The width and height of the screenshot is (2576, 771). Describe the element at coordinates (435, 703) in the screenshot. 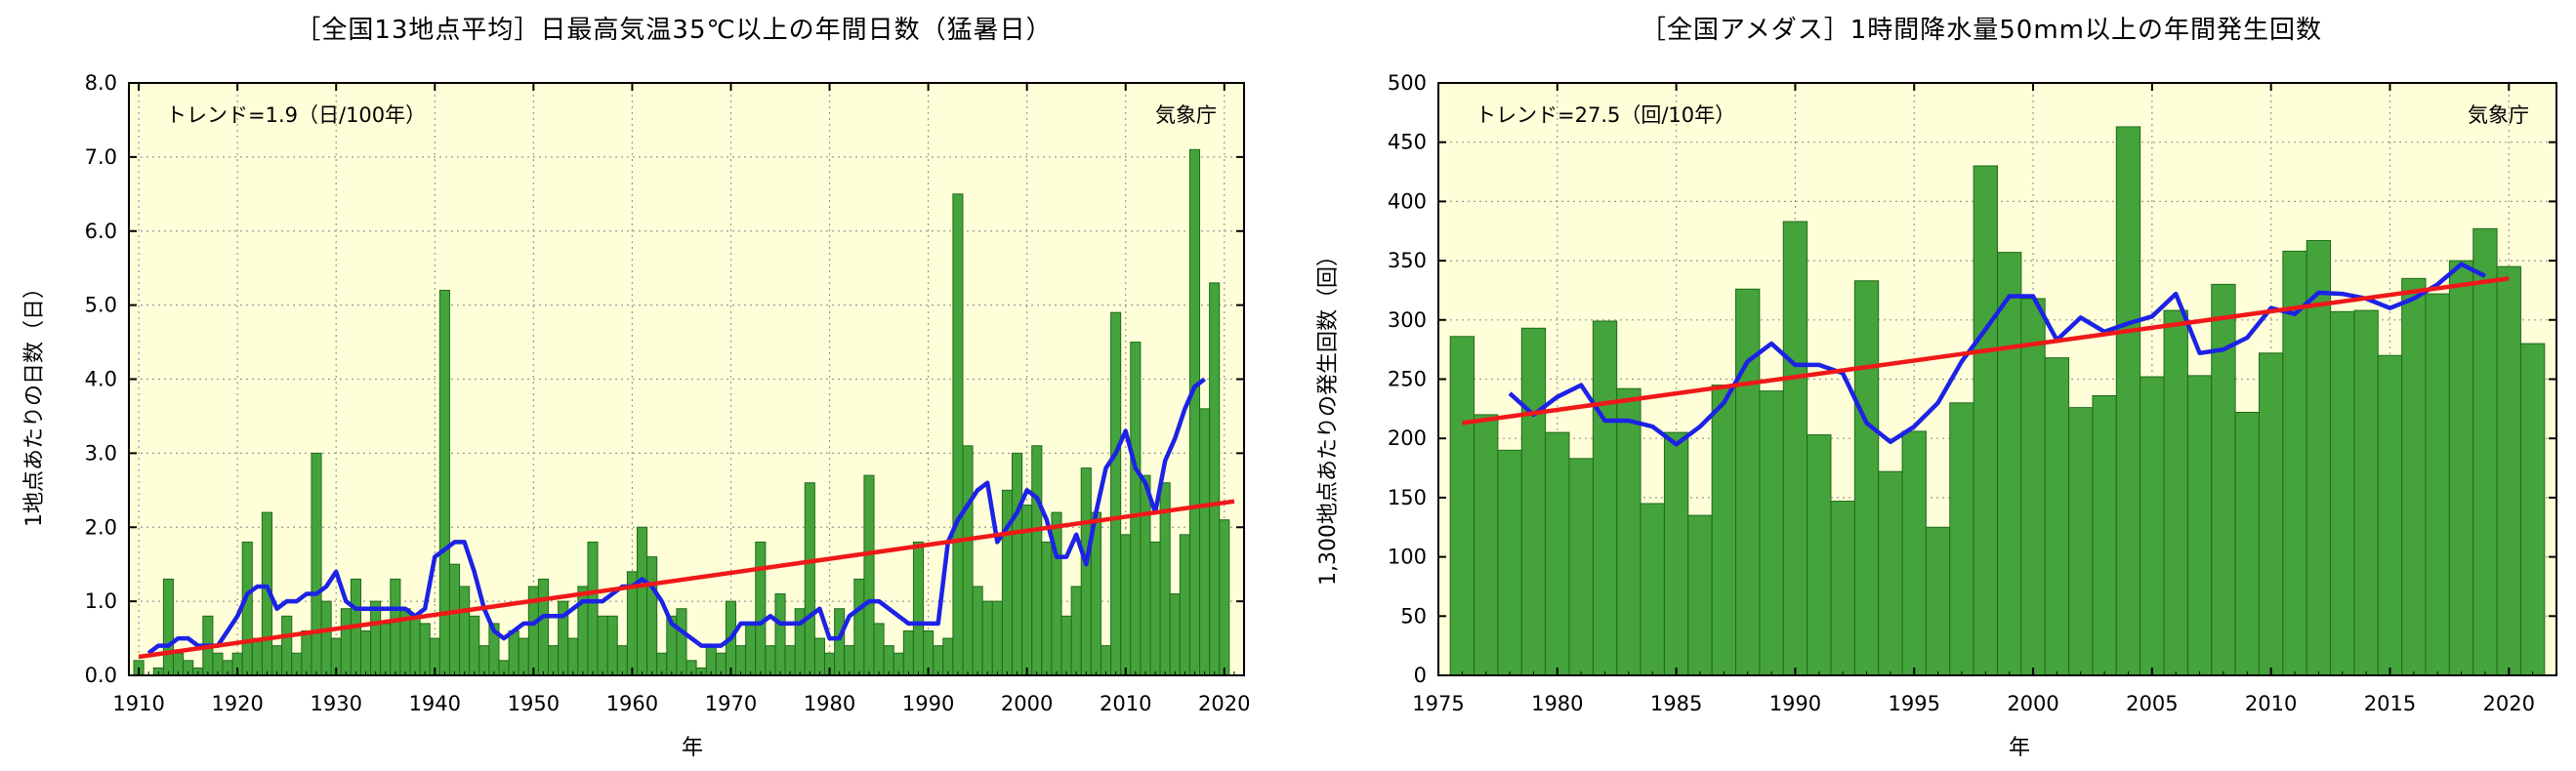

I see `x-tick-label: 1940` at that location.